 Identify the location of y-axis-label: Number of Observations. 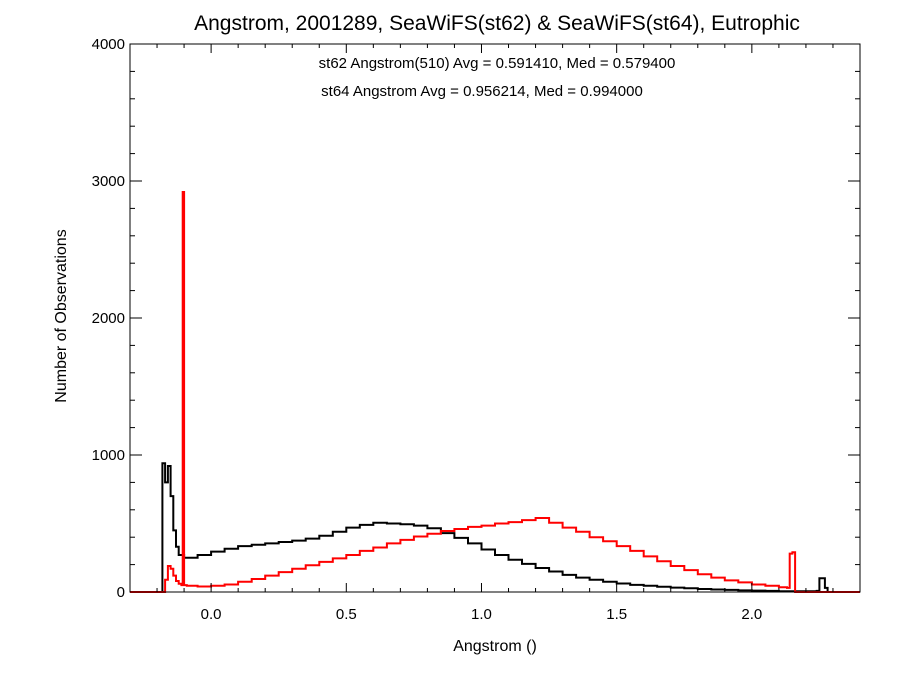
(61, 315).